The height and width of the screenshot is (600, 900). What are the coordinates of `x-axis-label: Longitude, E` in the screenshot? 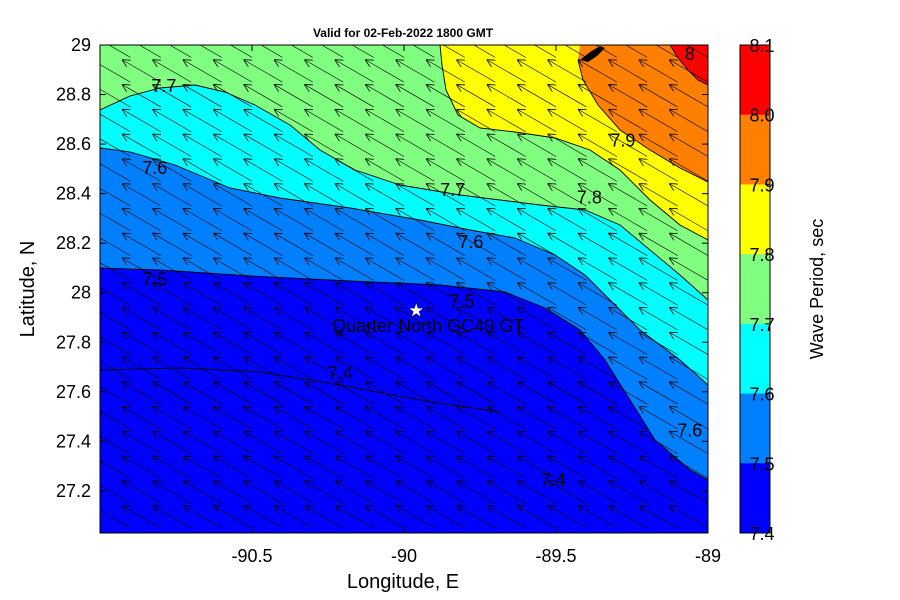 It's located at (403, 582).